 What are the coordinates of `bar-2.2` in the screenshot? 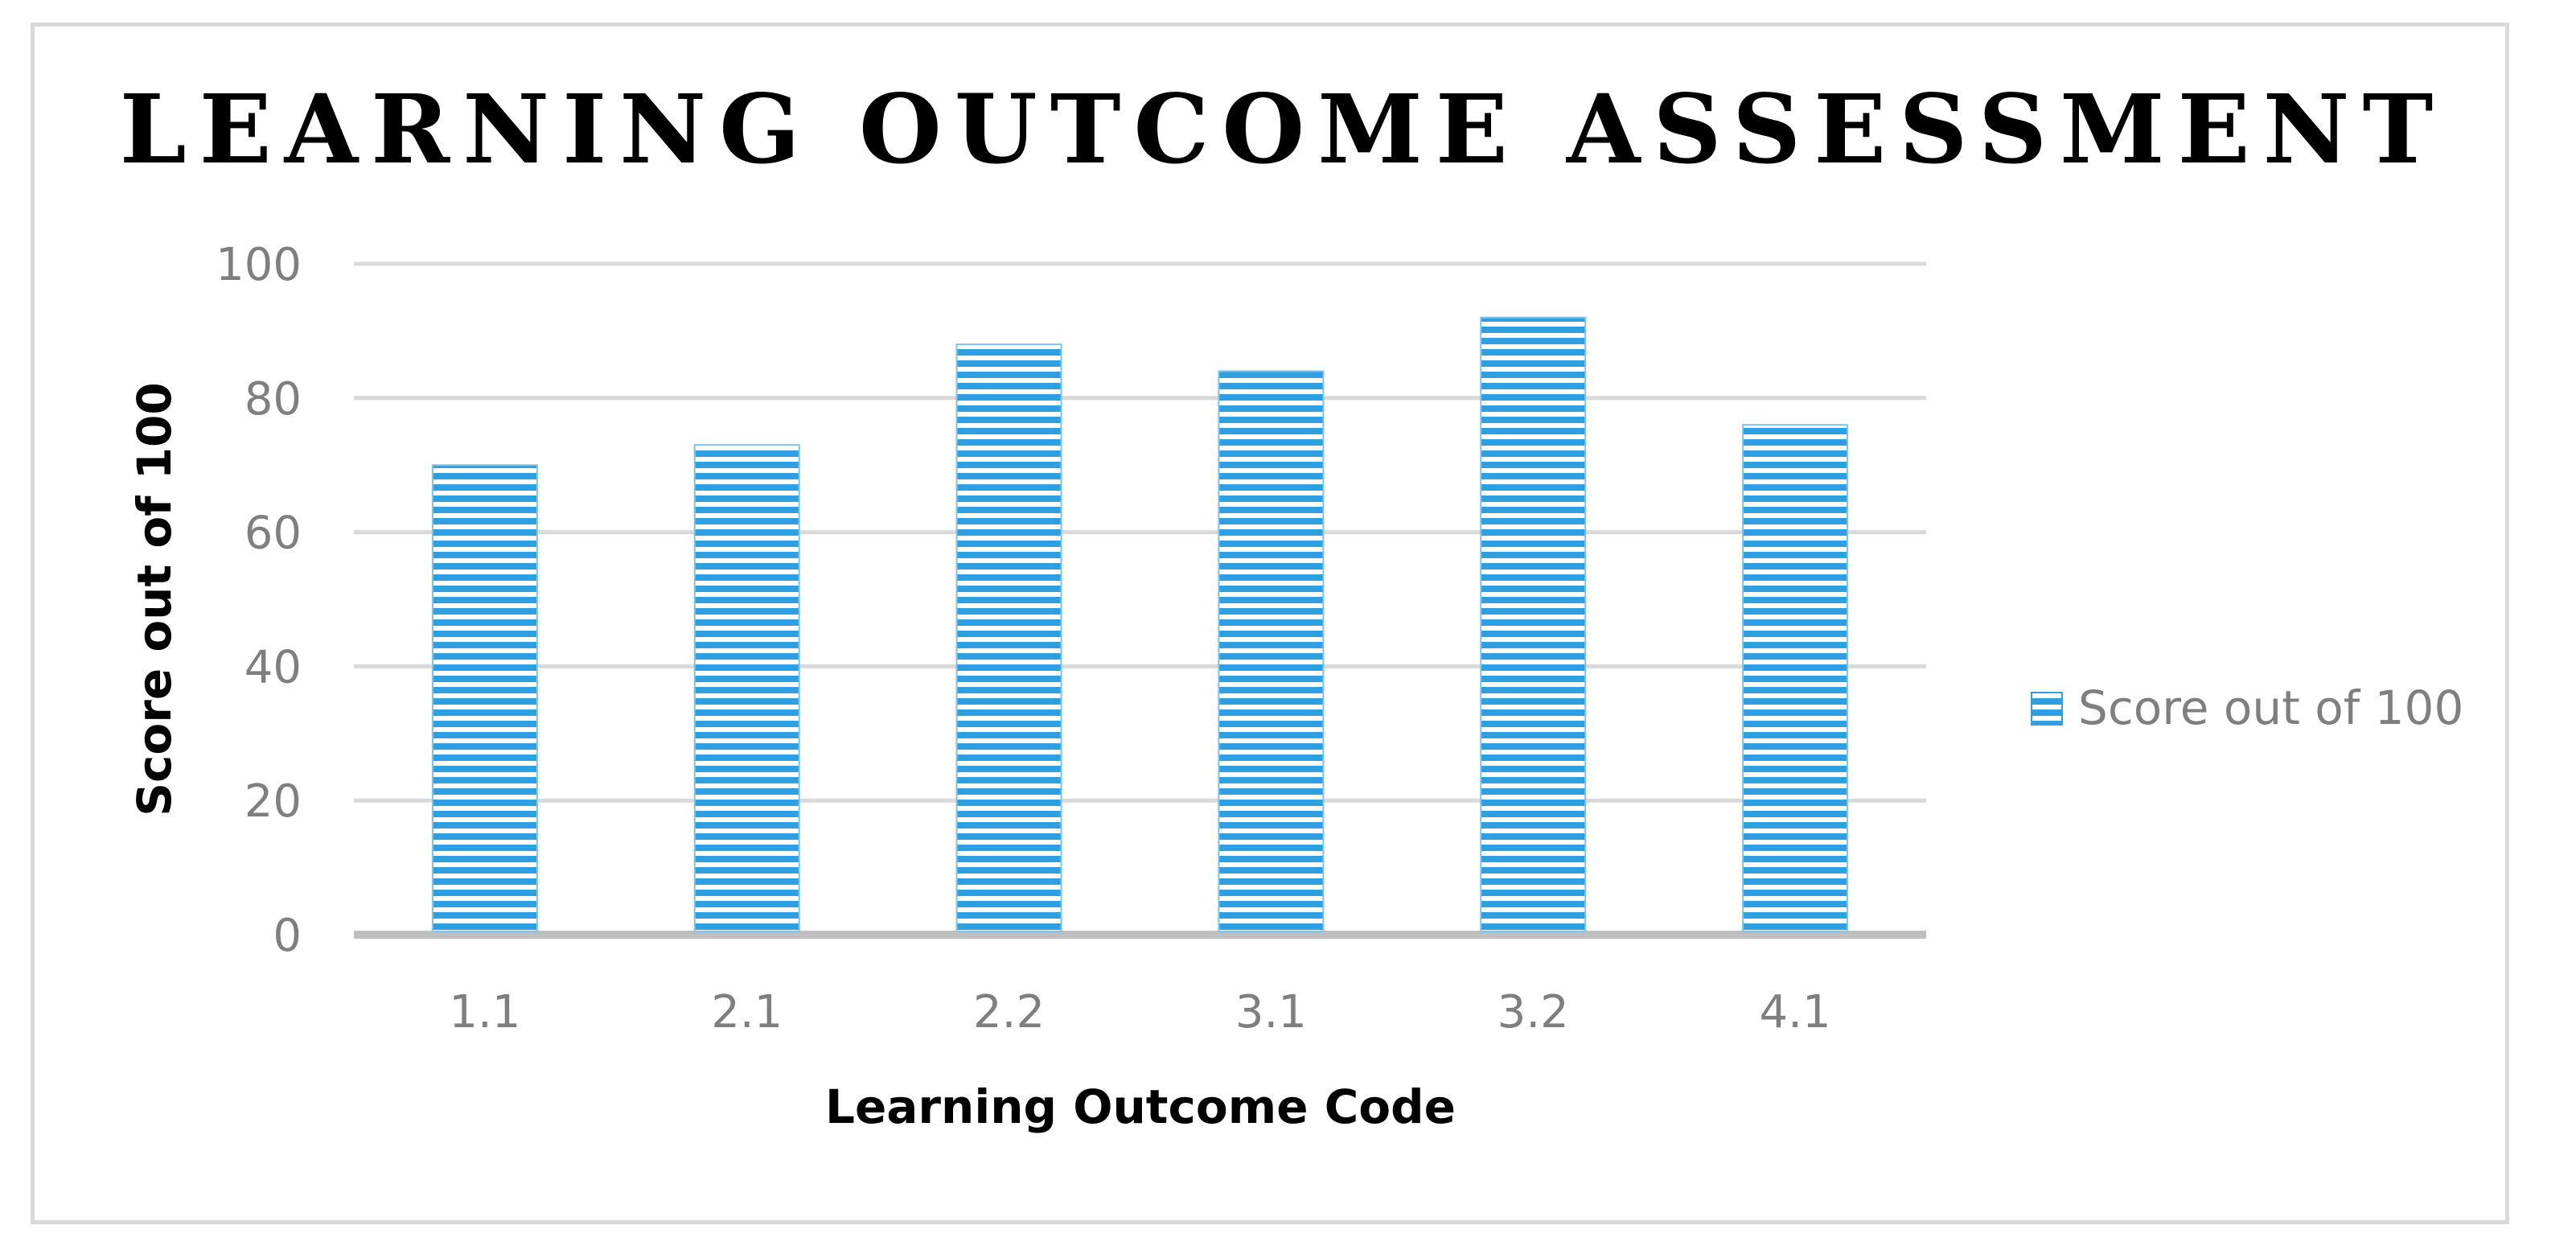 It's located at (1008, 637).